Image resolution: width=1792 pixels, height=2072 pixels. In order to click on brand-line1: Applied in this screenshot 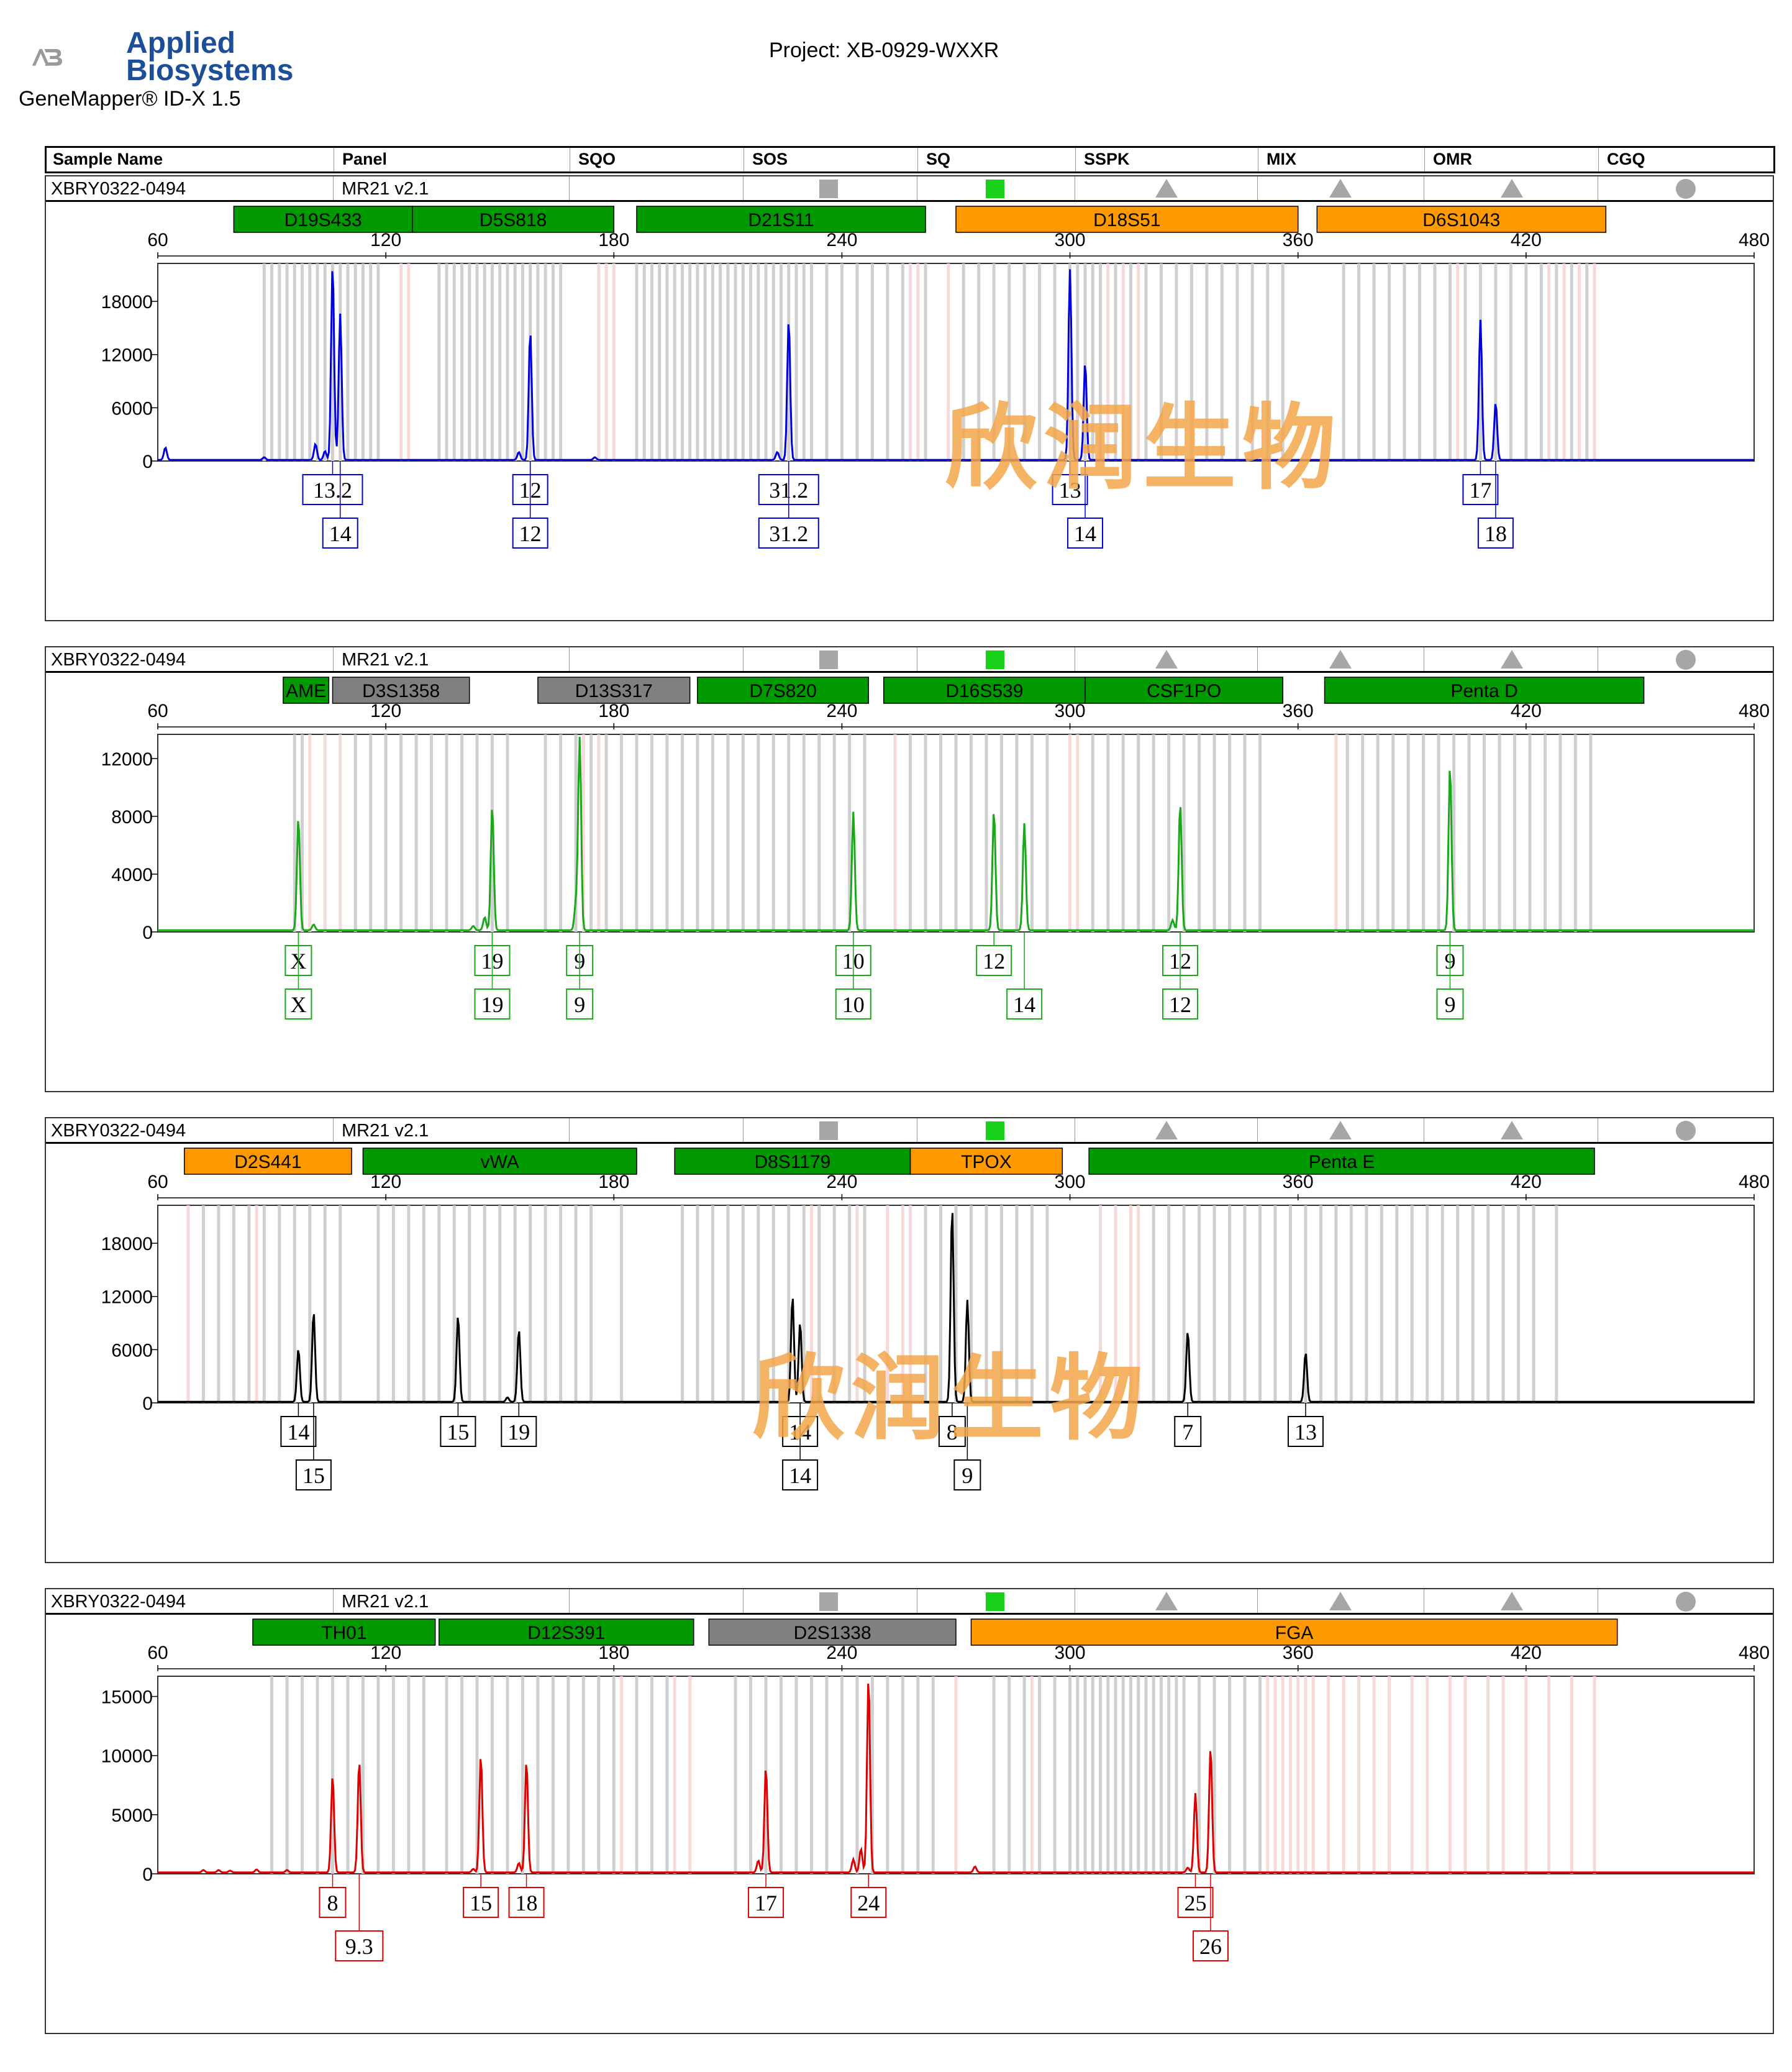, I will do `click(180, 43)`.